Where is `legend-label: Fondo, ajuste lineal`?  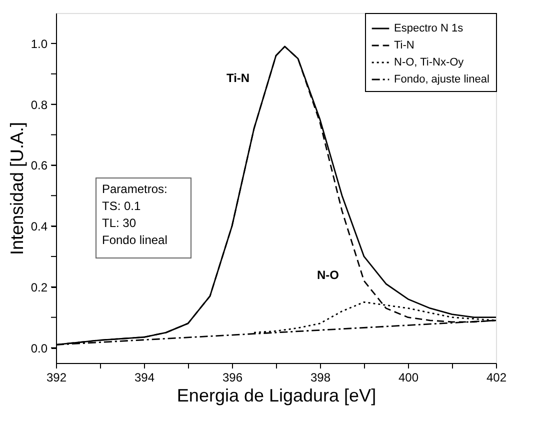
legend-label: Fondo, ajuste lineal is located at coordinates (442, 80).